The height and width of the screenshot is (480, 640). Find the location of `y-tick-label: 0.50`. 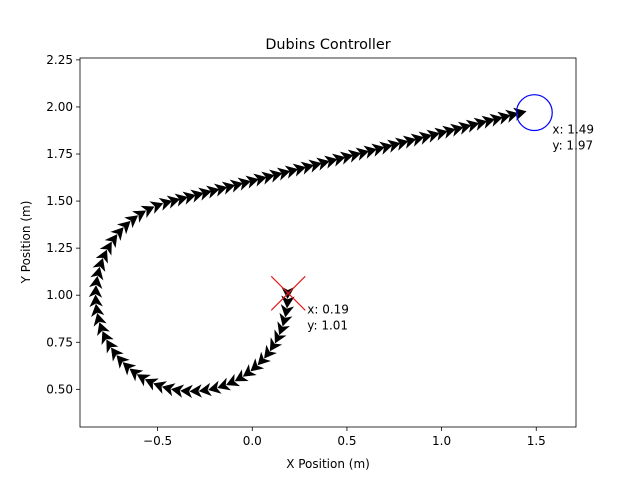

y-tick-label: 0.50 is located at coordinates (59, 389).